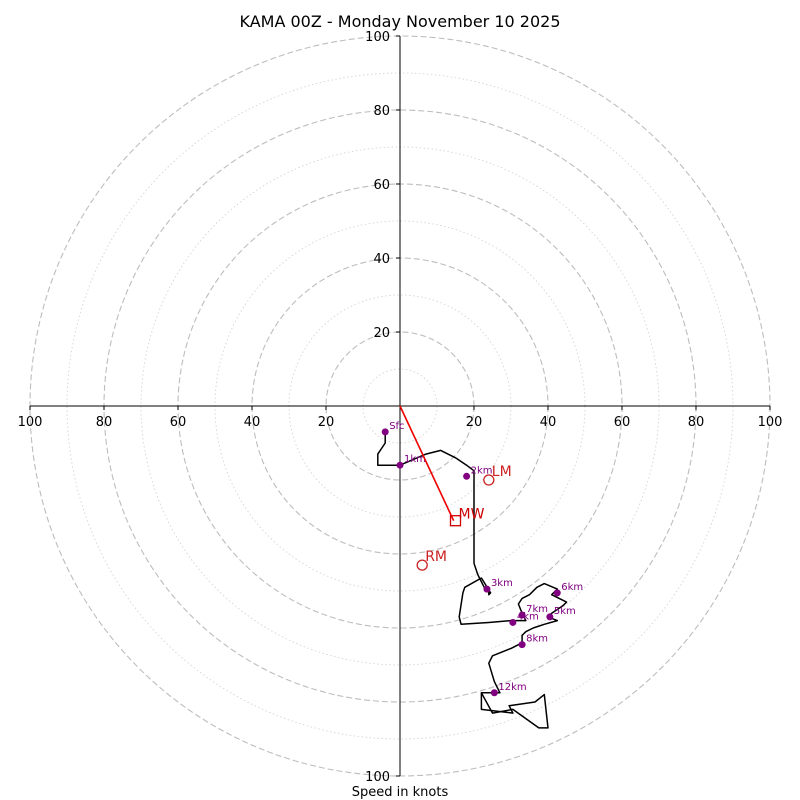 This screenshot has height=800, width=800. Describe the element at coordinates (557, 593) in the screenshot. I see `height-marker-6km` at that location.